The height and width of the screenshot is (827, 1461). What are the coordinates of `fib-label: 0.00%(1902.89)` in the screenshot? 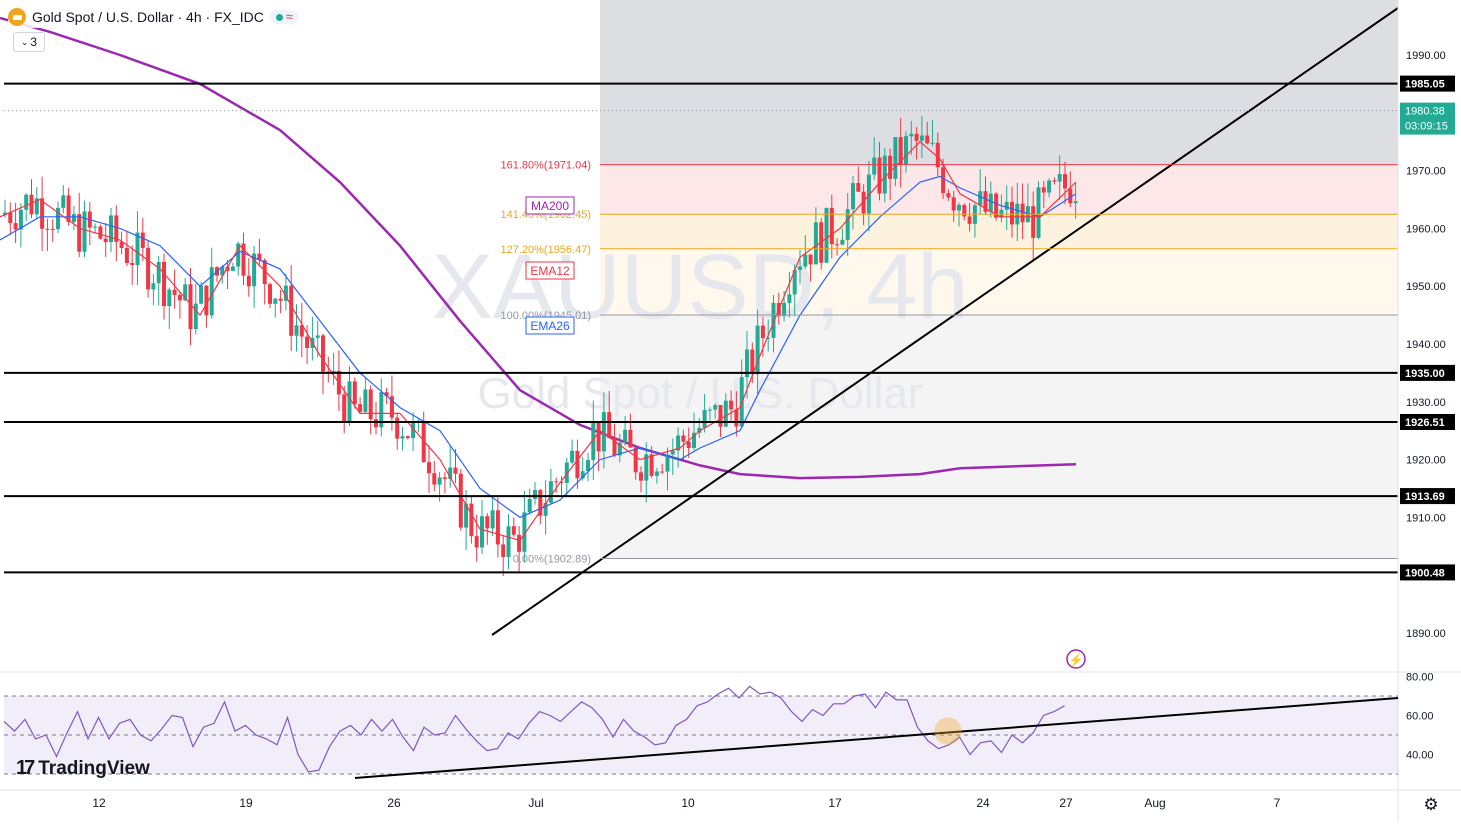 It's located at (552, 559).